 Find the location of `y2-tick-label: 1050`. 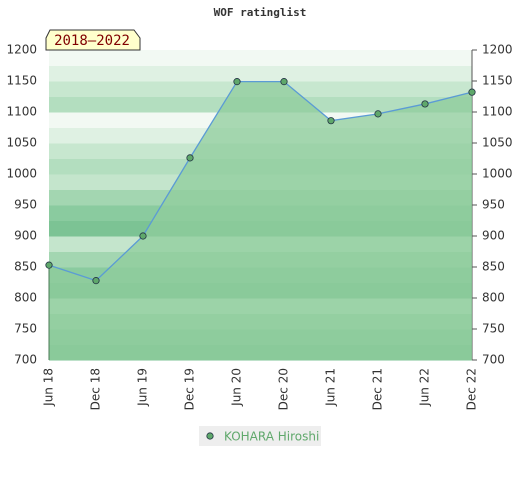

y2-tick-label: 1050 is located at coordinates (497, 143).